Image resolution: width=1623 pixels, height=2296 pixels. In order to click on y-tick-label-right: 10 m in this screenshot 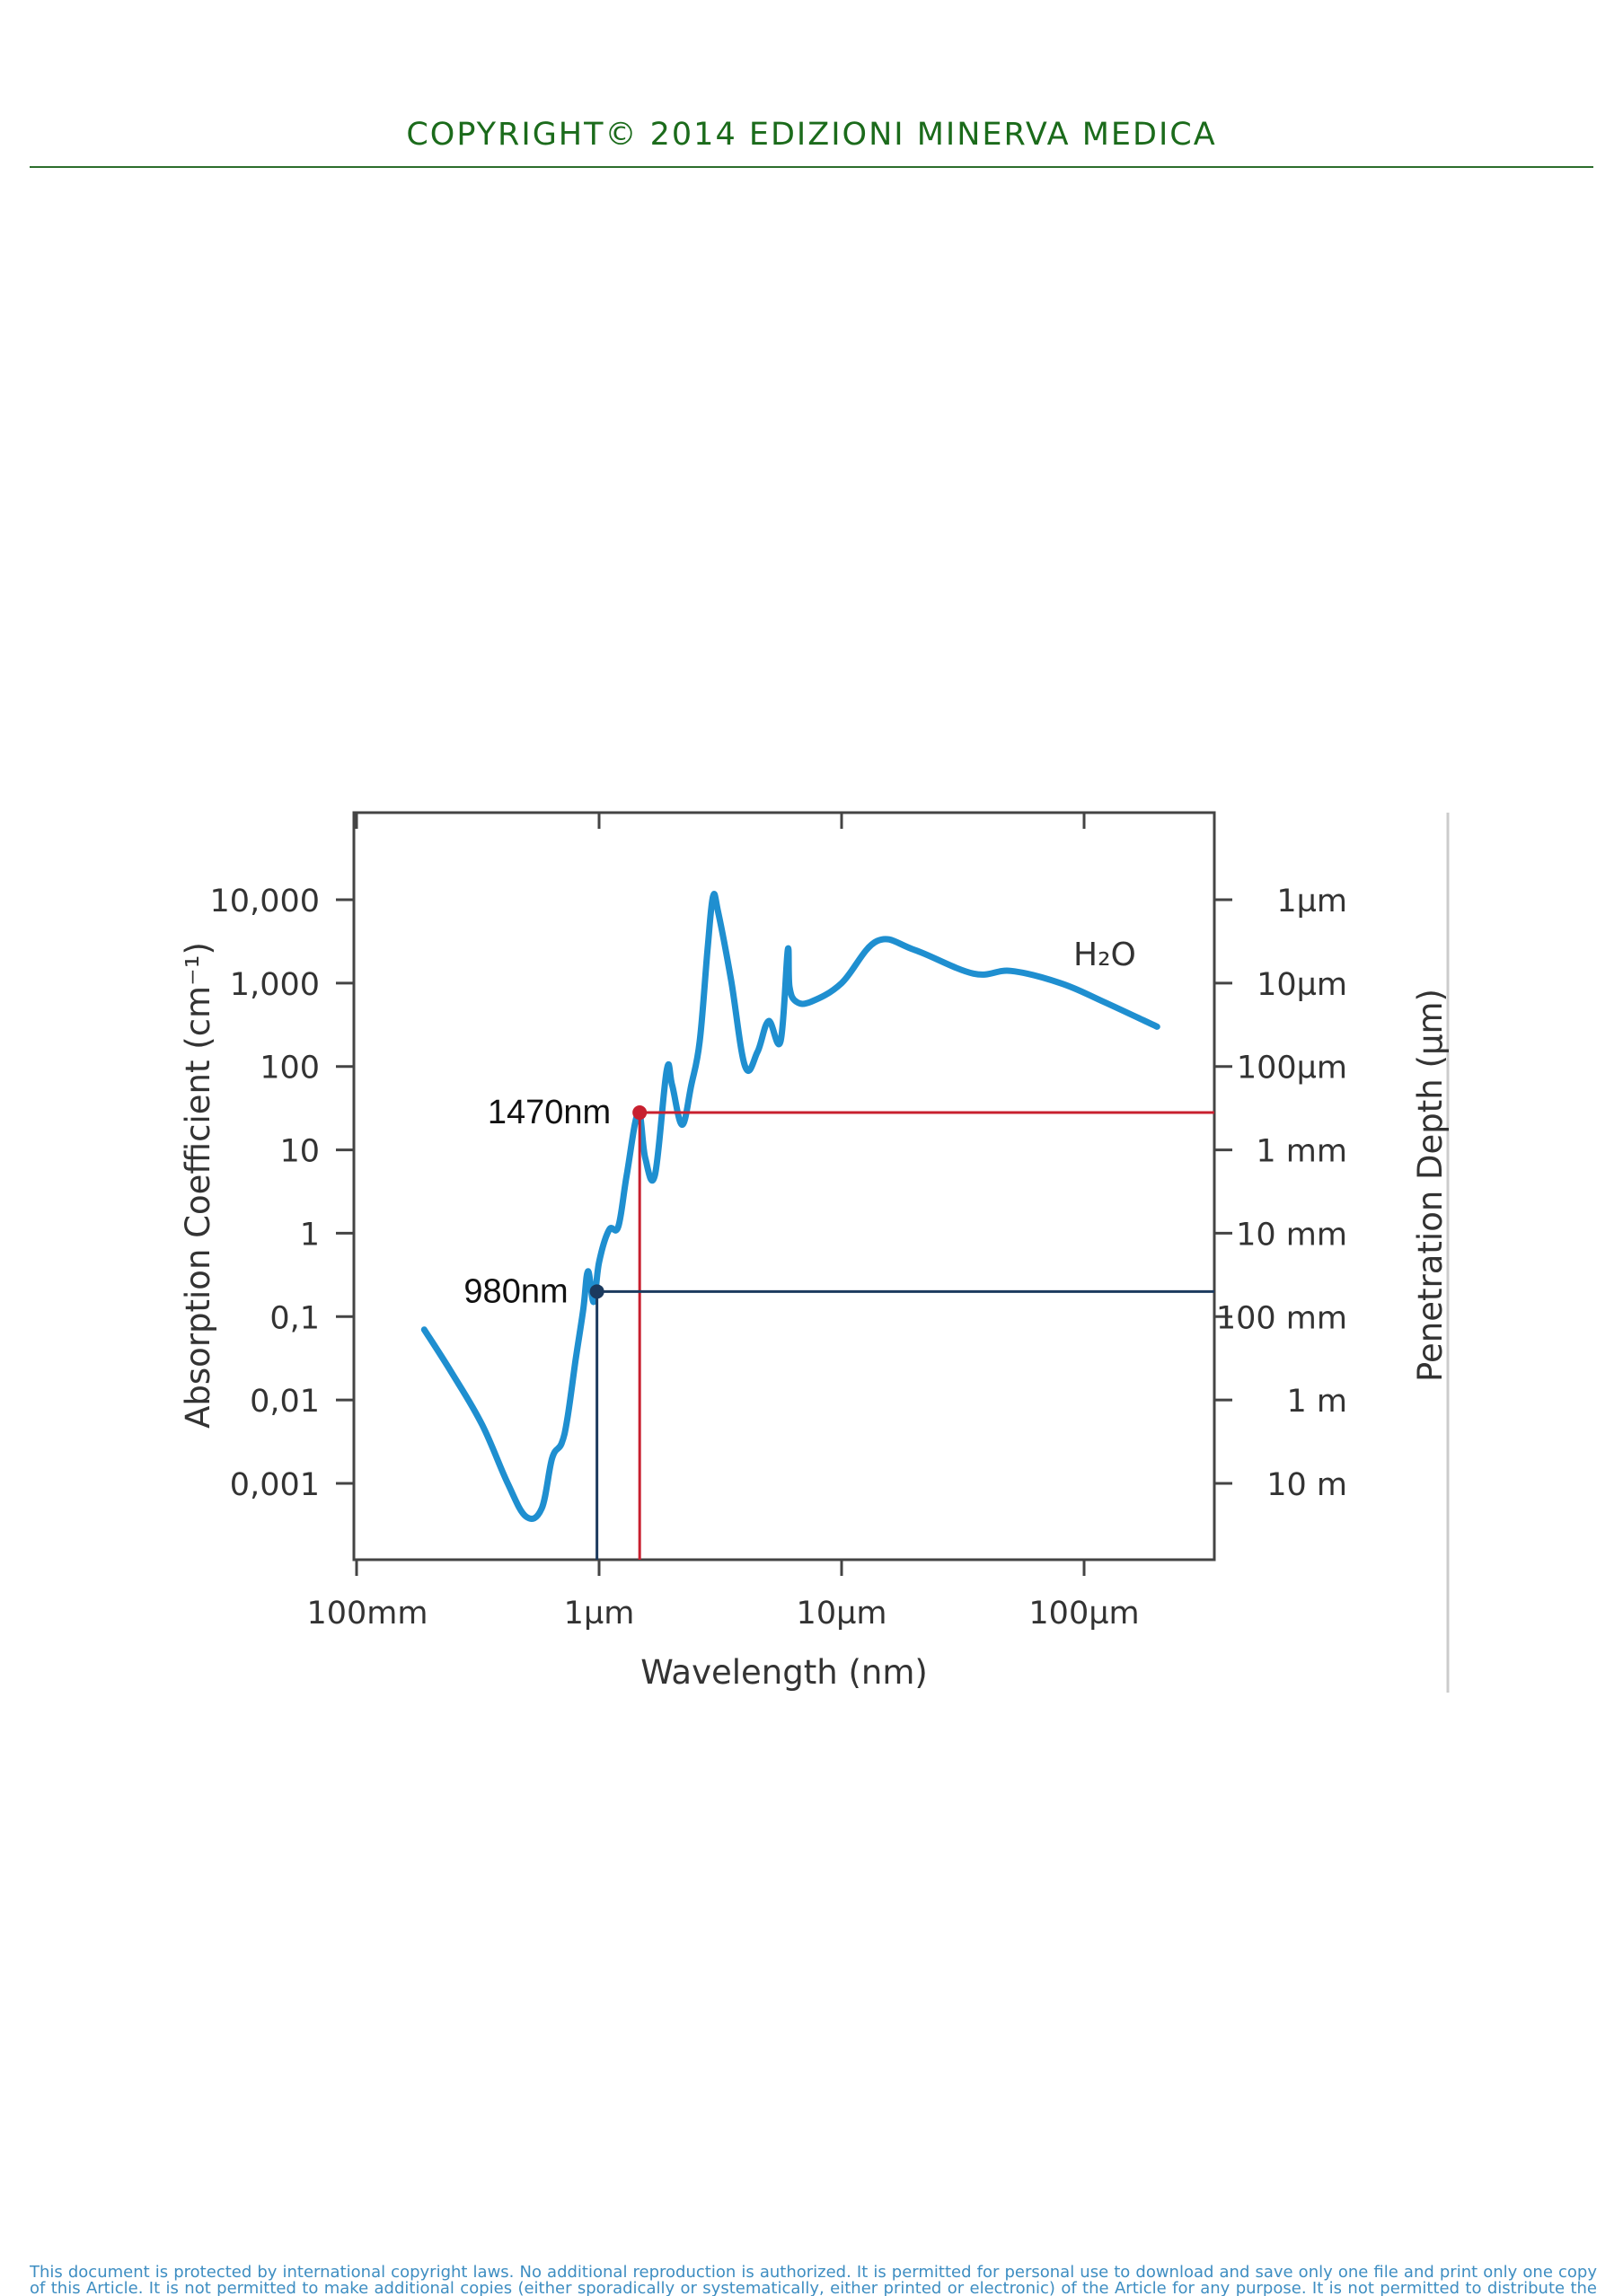, I will do `click(1306, 1485)`.